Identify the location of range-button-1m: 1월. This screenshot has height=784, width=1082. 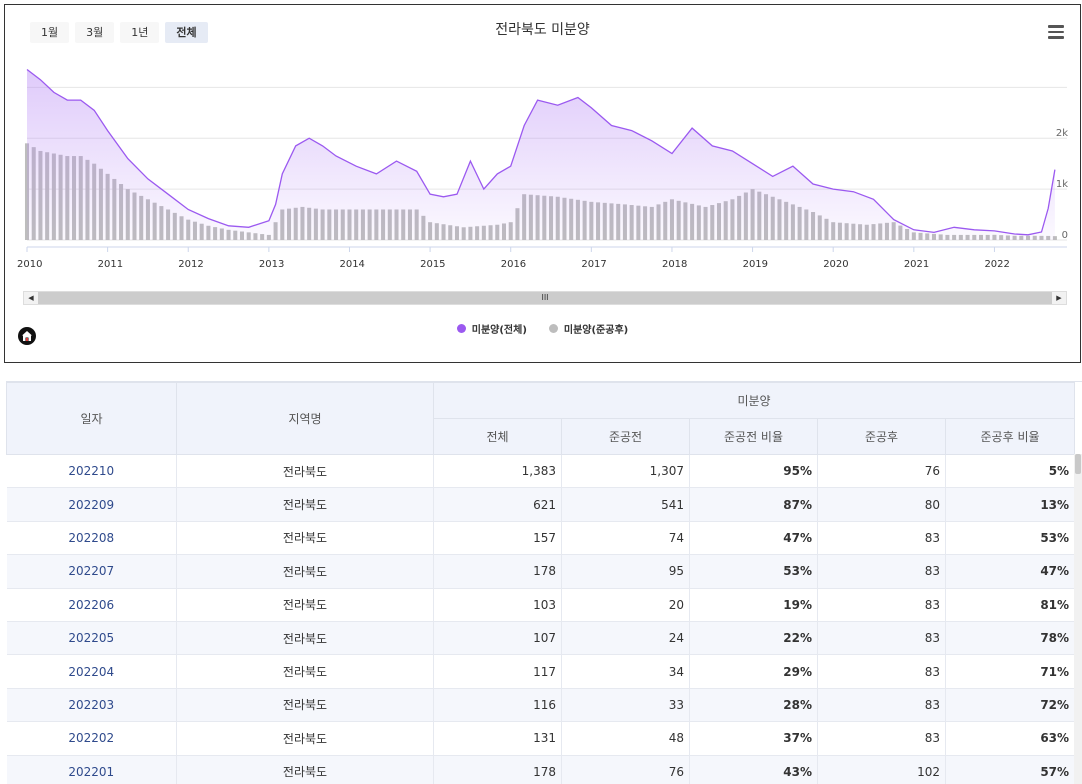
(50, 32).